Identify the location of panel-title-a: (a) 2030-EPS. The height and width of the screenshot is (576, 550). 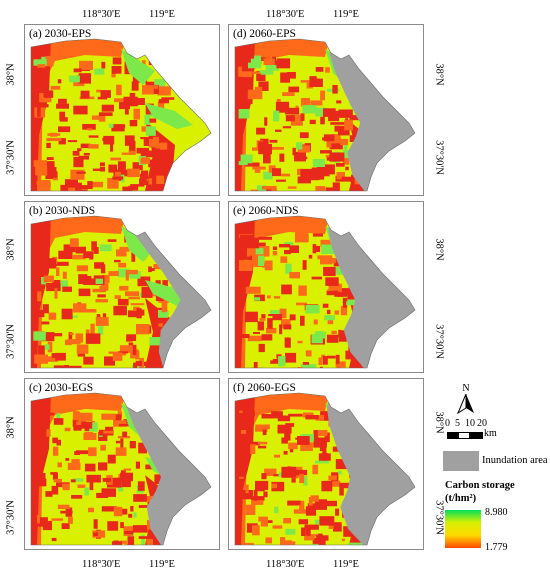
(60, 34).